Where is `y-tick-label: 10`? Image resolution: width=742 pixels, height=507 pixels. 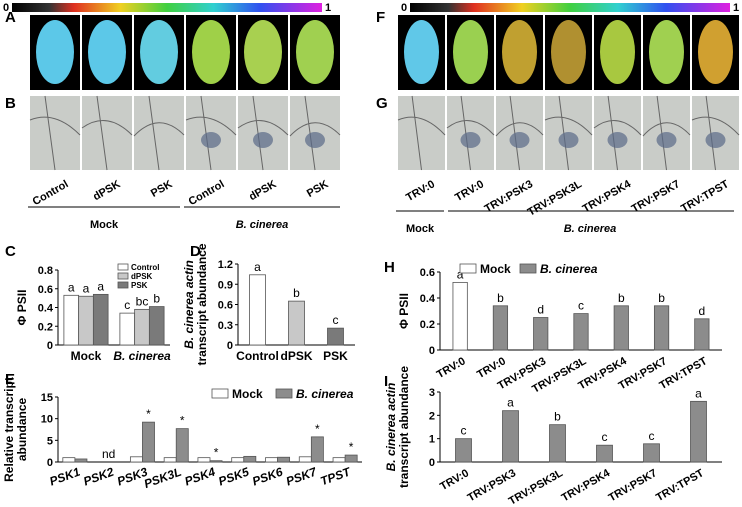
y-tick-label: 10 is located at coordinates (47, 420).